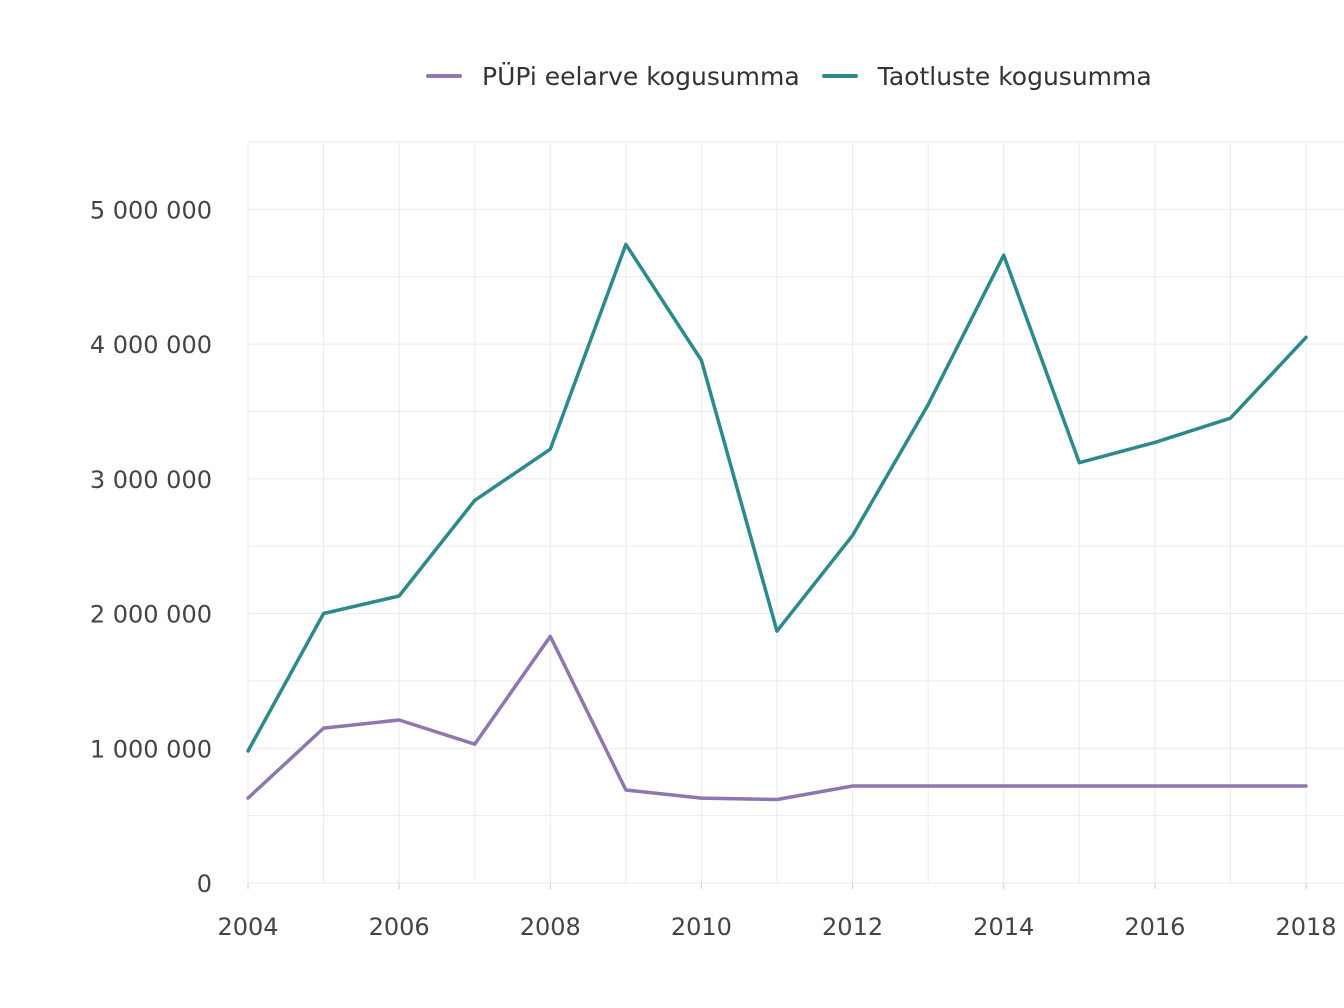 The height and width of the screenshot is (1008, 1344). I want to click on legend-swatch-budget, so click(444, 76).